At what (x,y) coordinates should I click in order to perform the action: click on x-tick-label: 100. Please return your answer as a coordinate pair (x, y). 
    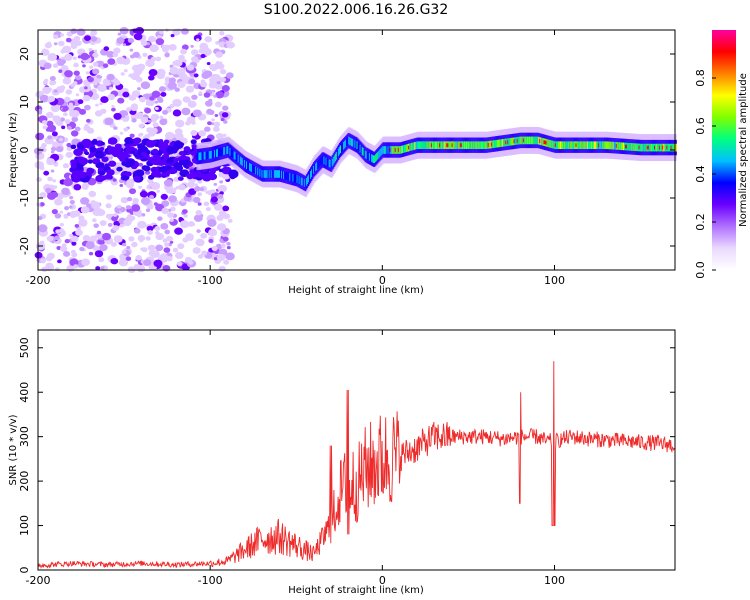
    Looking at the image, I should click on (554, 580).